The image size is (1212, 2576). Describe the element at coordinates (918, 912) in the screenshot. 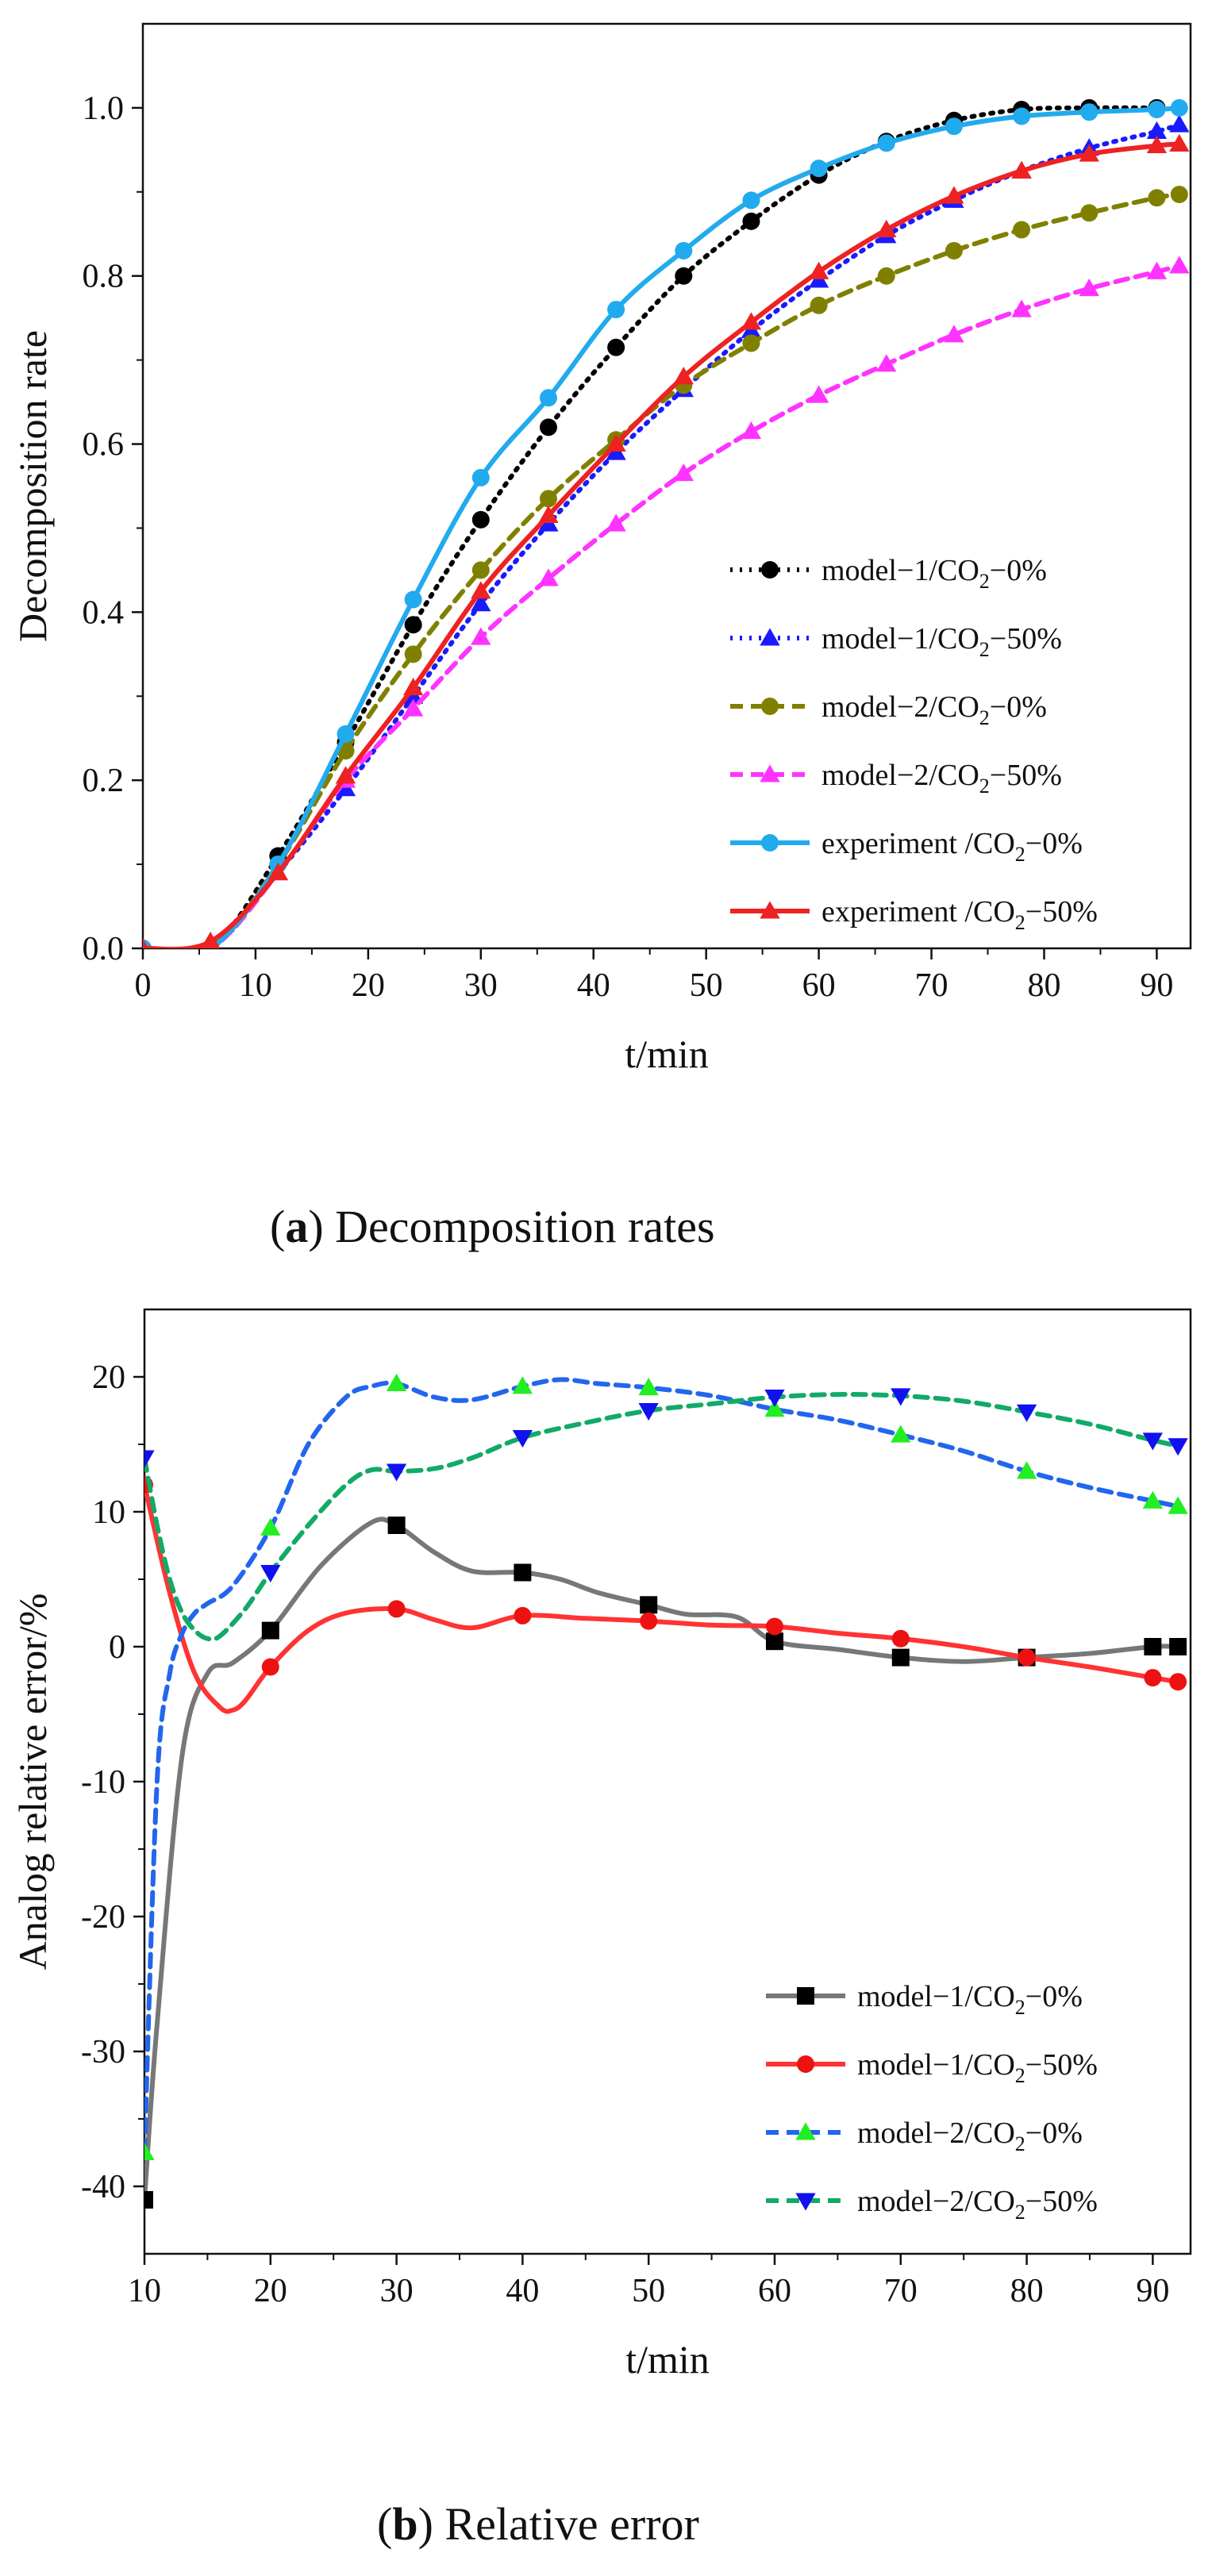

I see `legend-label-main: experiment /CO` at that location.